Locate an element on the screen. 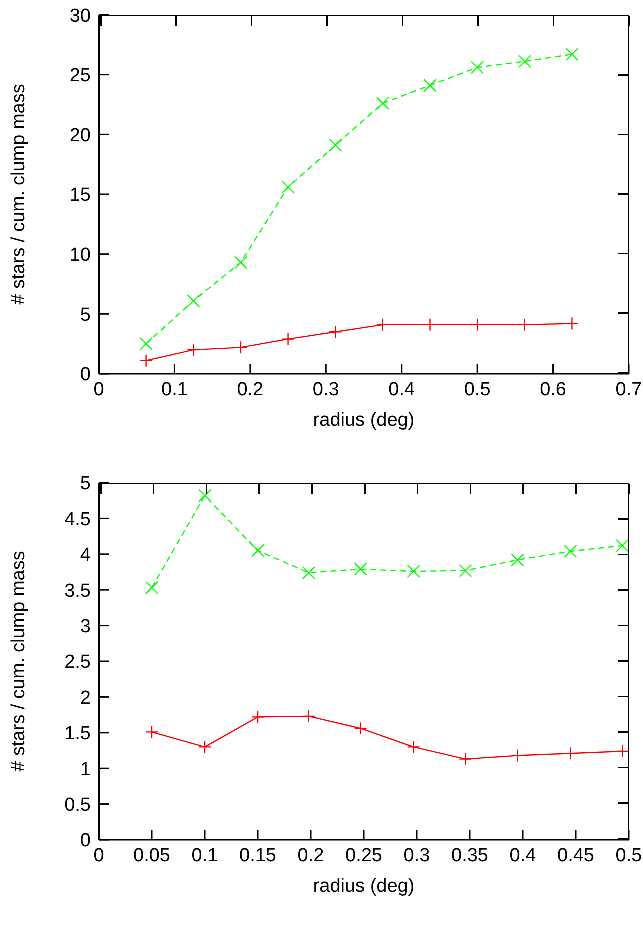  y-tick-label: 1 is located at coordinates (85, 769).